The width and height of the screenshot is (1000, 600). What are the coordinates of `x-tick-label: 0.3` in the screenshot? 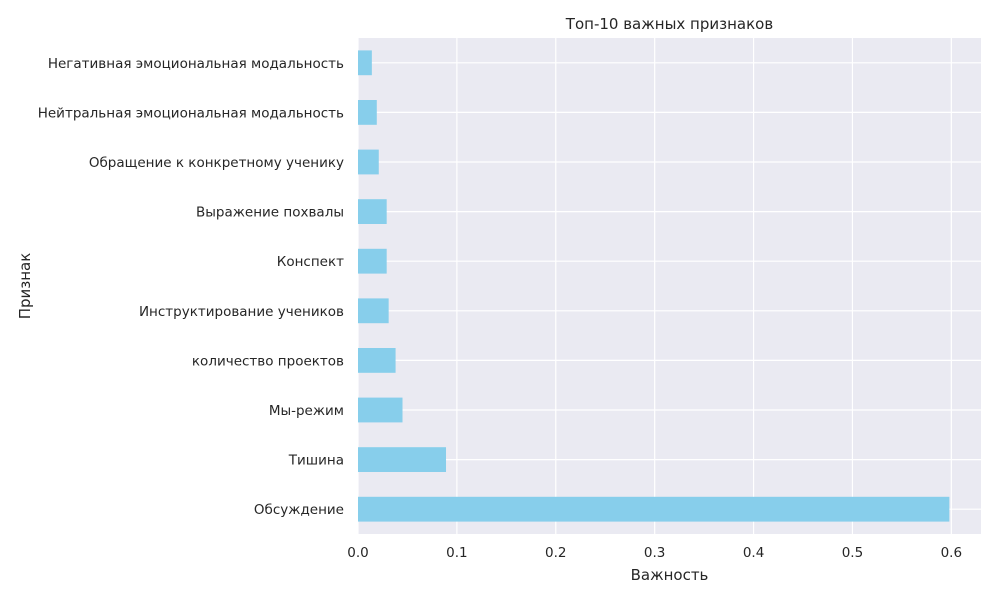 It's located at (654, 553).